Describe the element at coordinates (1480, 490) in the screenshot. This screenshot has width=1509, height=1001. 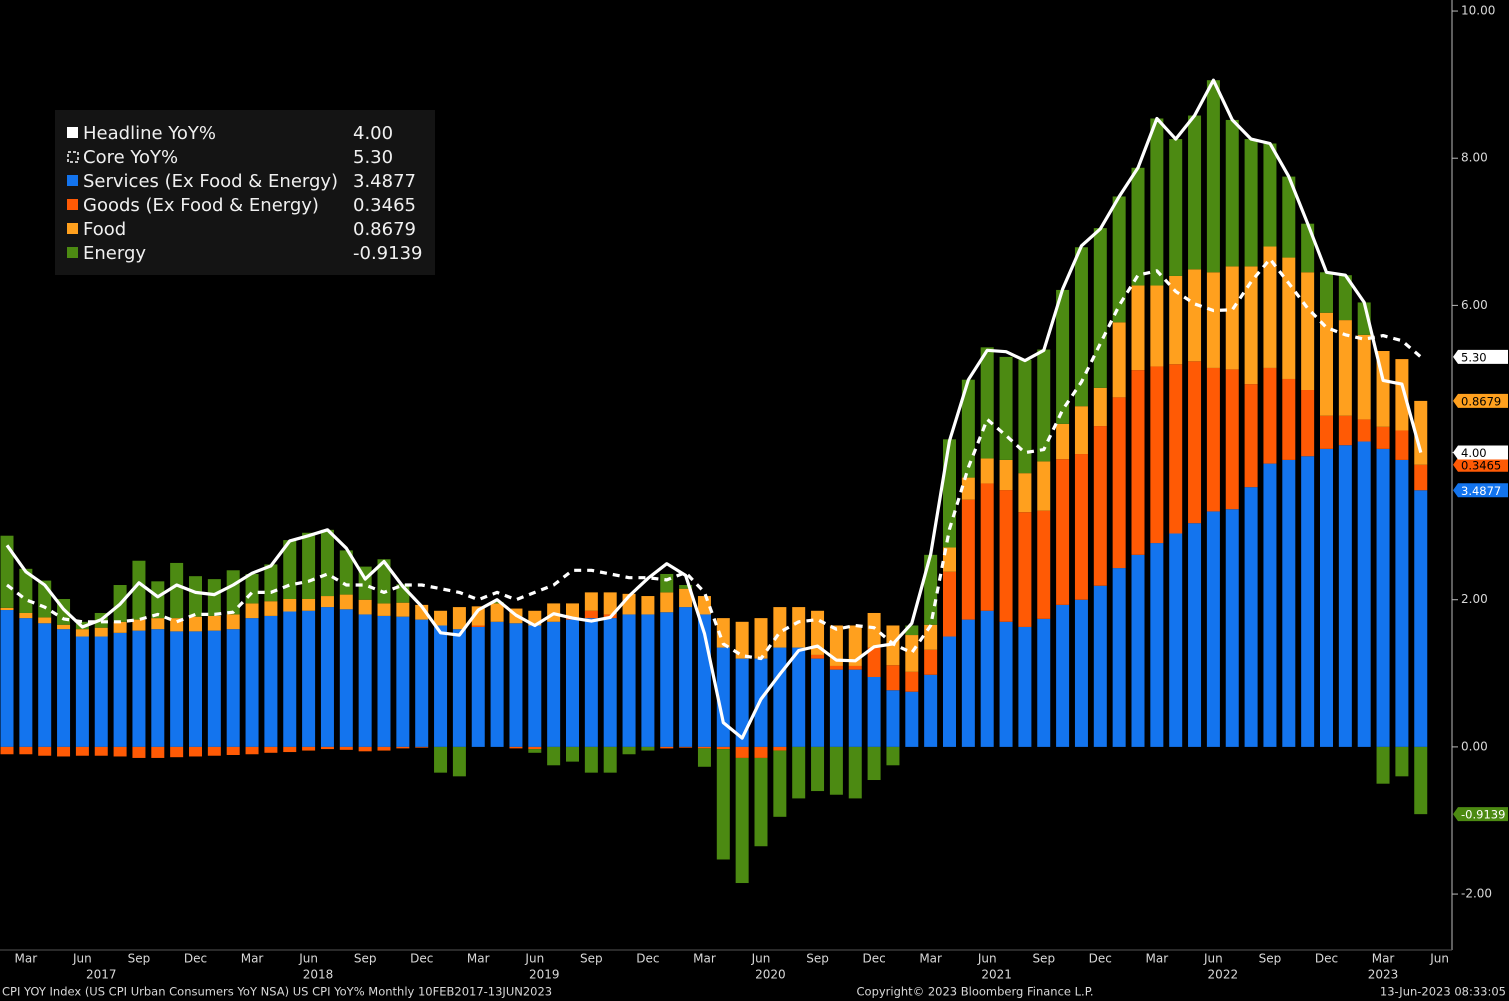
I see `value-badge` at that location.